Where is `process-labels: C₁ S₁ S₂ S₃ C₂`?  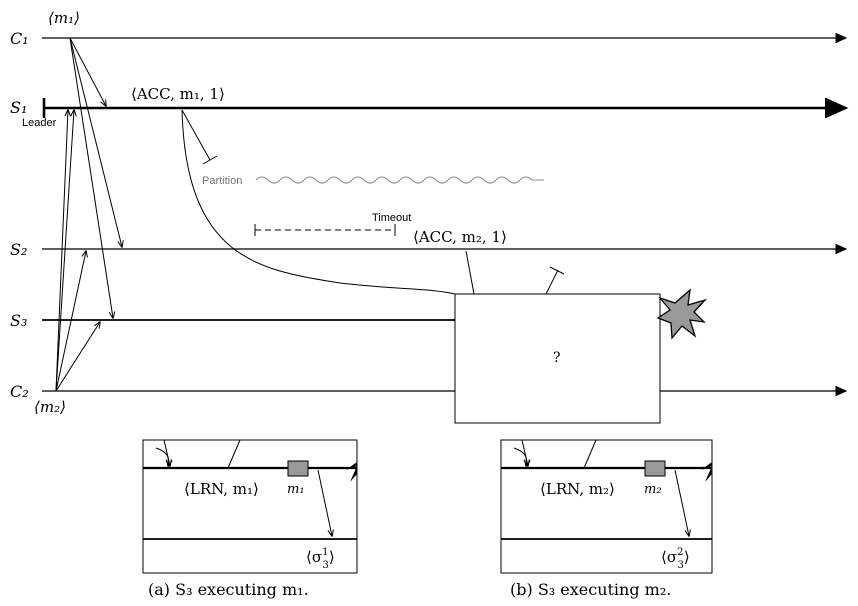 process-labels: C₁ S₁ S₂ S₃ C₂ is located at coordinates (19, 215).